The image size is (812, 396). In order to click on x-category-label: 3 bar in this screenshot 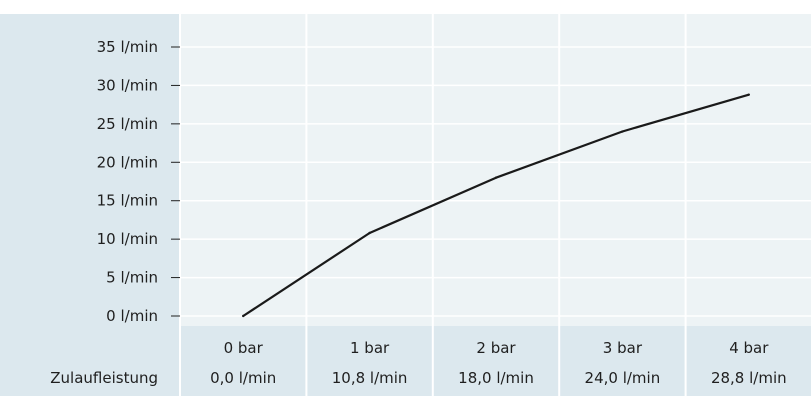, I will do `click(623, 348)`.